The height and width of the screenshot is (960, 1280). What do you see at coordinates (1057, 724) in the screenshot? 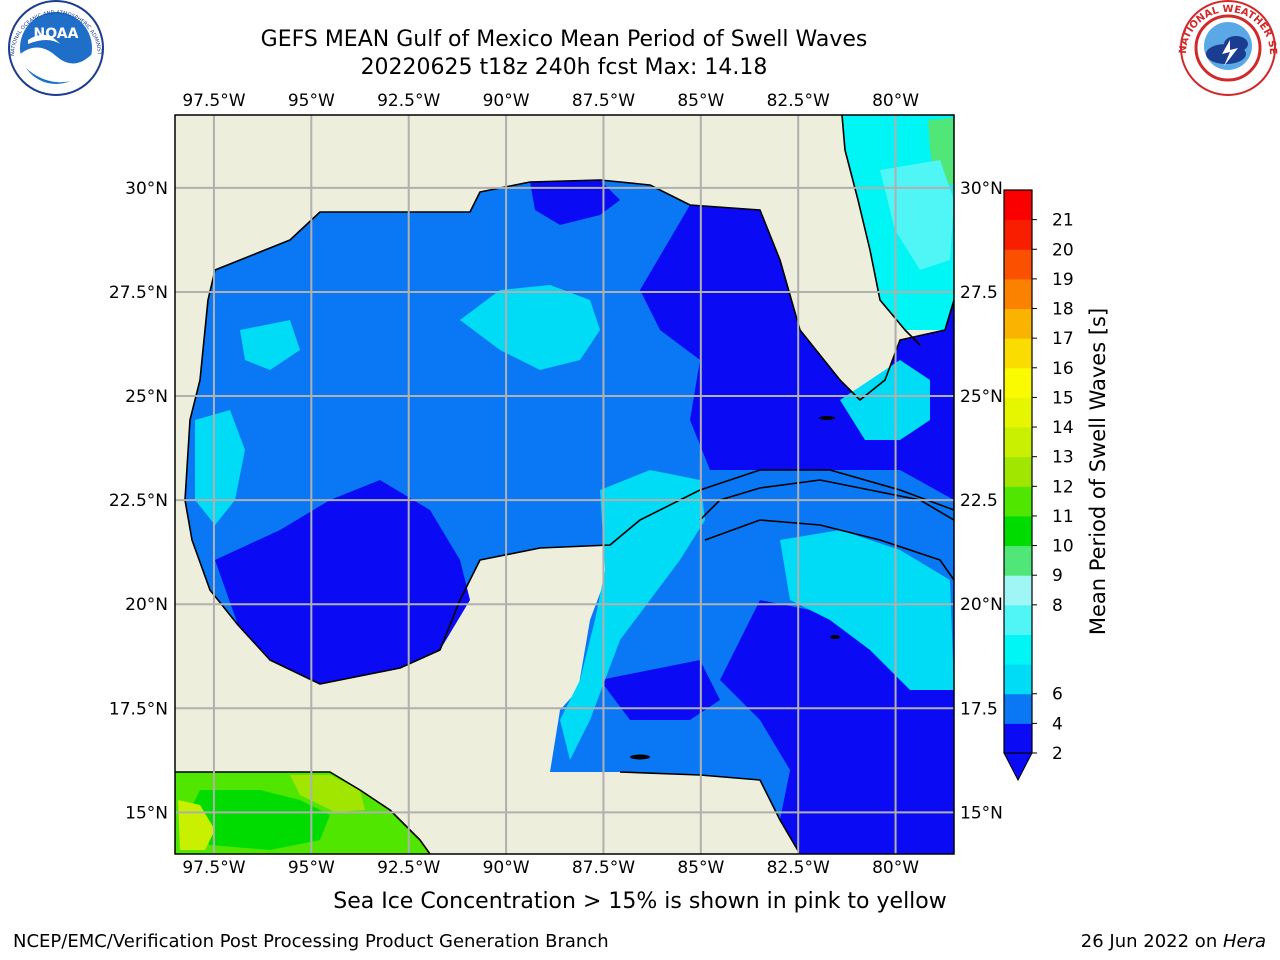
I see `colorbar-tick-label: 4` at bounding box center [1057, 724].